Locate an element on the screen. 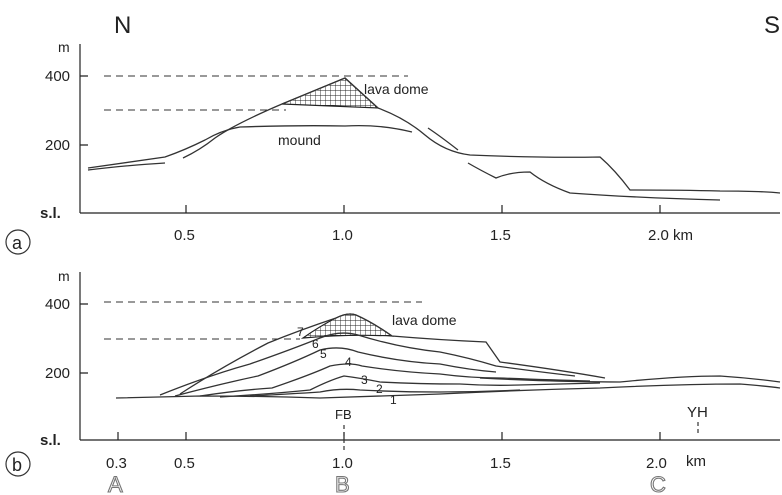 This screenshot has width=782, height=495. panel-a-mound-profile is located at coordinates (404, 162).